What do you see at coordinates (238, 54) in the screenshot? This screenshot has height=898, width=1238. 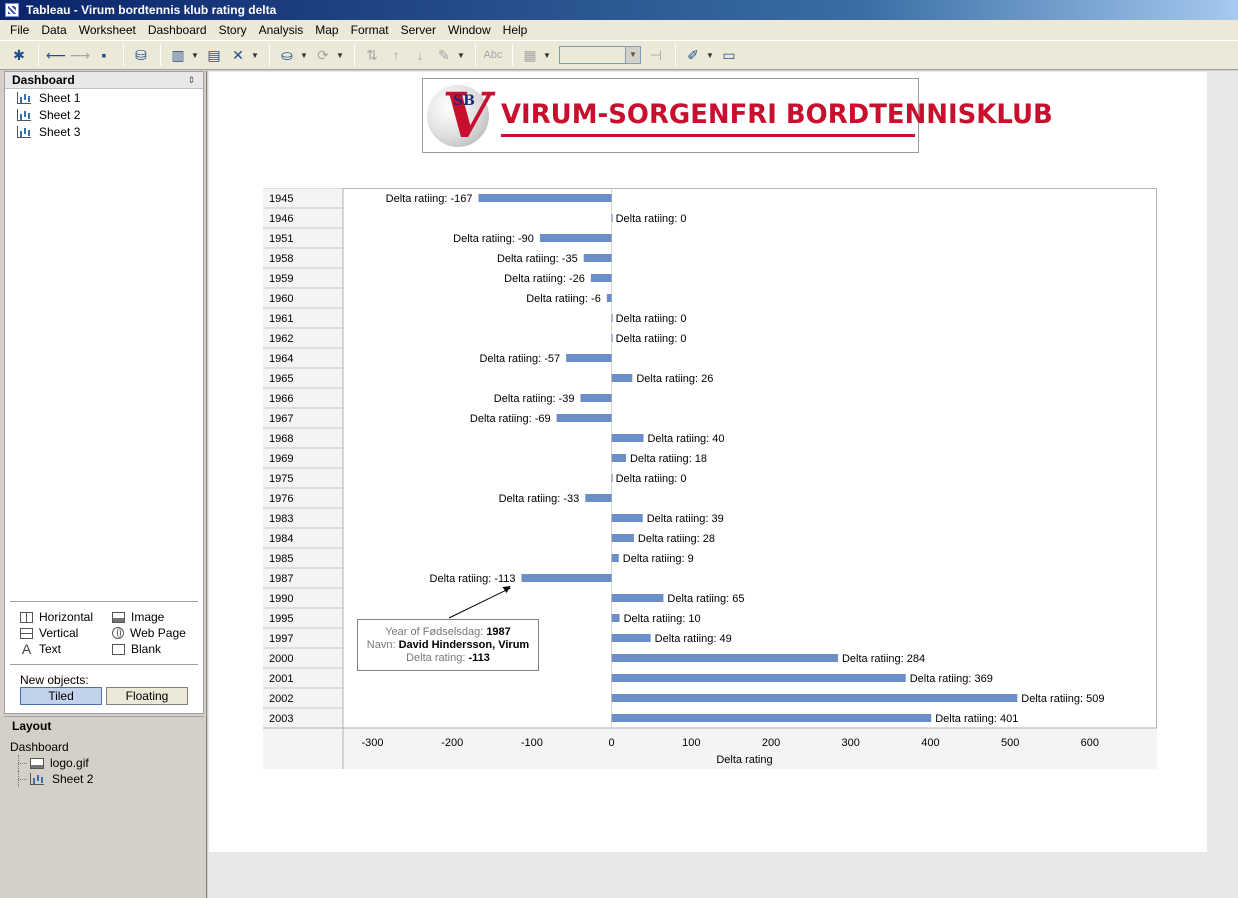 I see `clear-sheet-icon: ✕` at bounding box center [238, 54].